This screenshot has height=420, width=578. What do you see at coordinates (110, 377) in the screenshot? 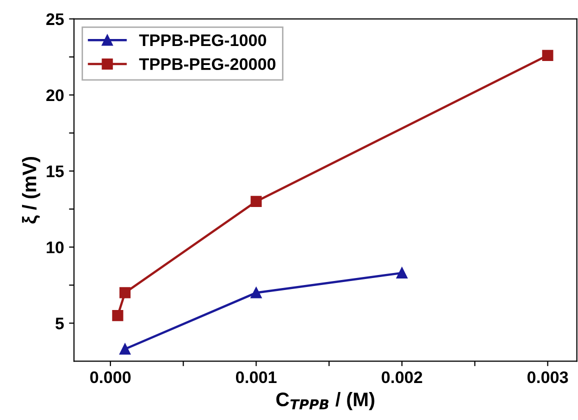
I see `x-tick-label: 0.000` at bounding box center [110, 377].